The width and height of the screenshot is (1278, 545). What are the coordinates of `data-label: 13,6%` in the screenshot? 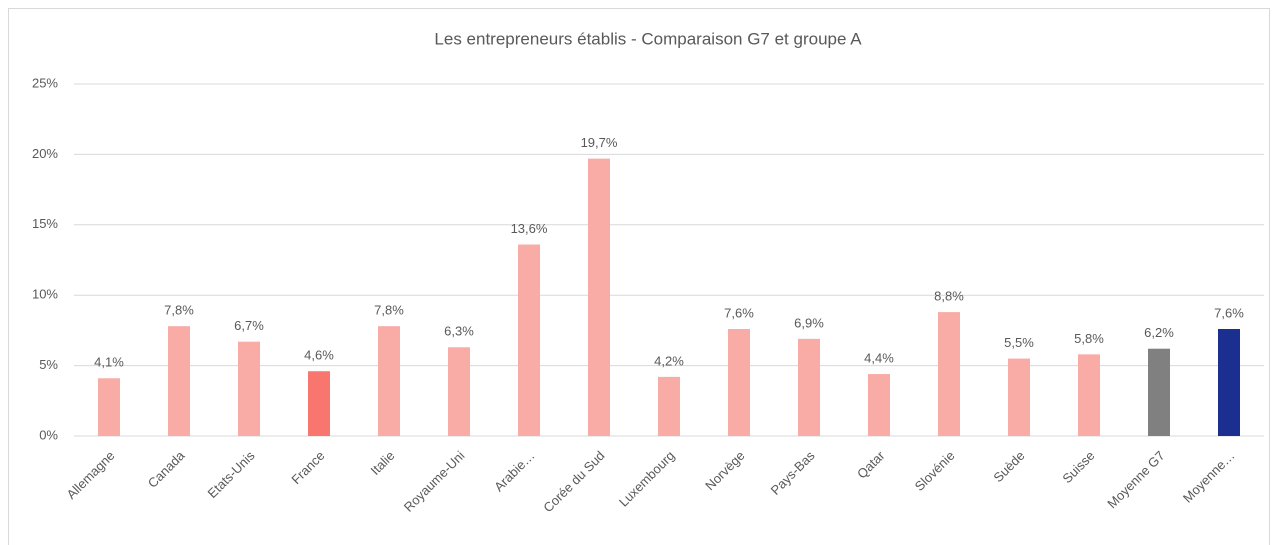 It's located at (529, 228).